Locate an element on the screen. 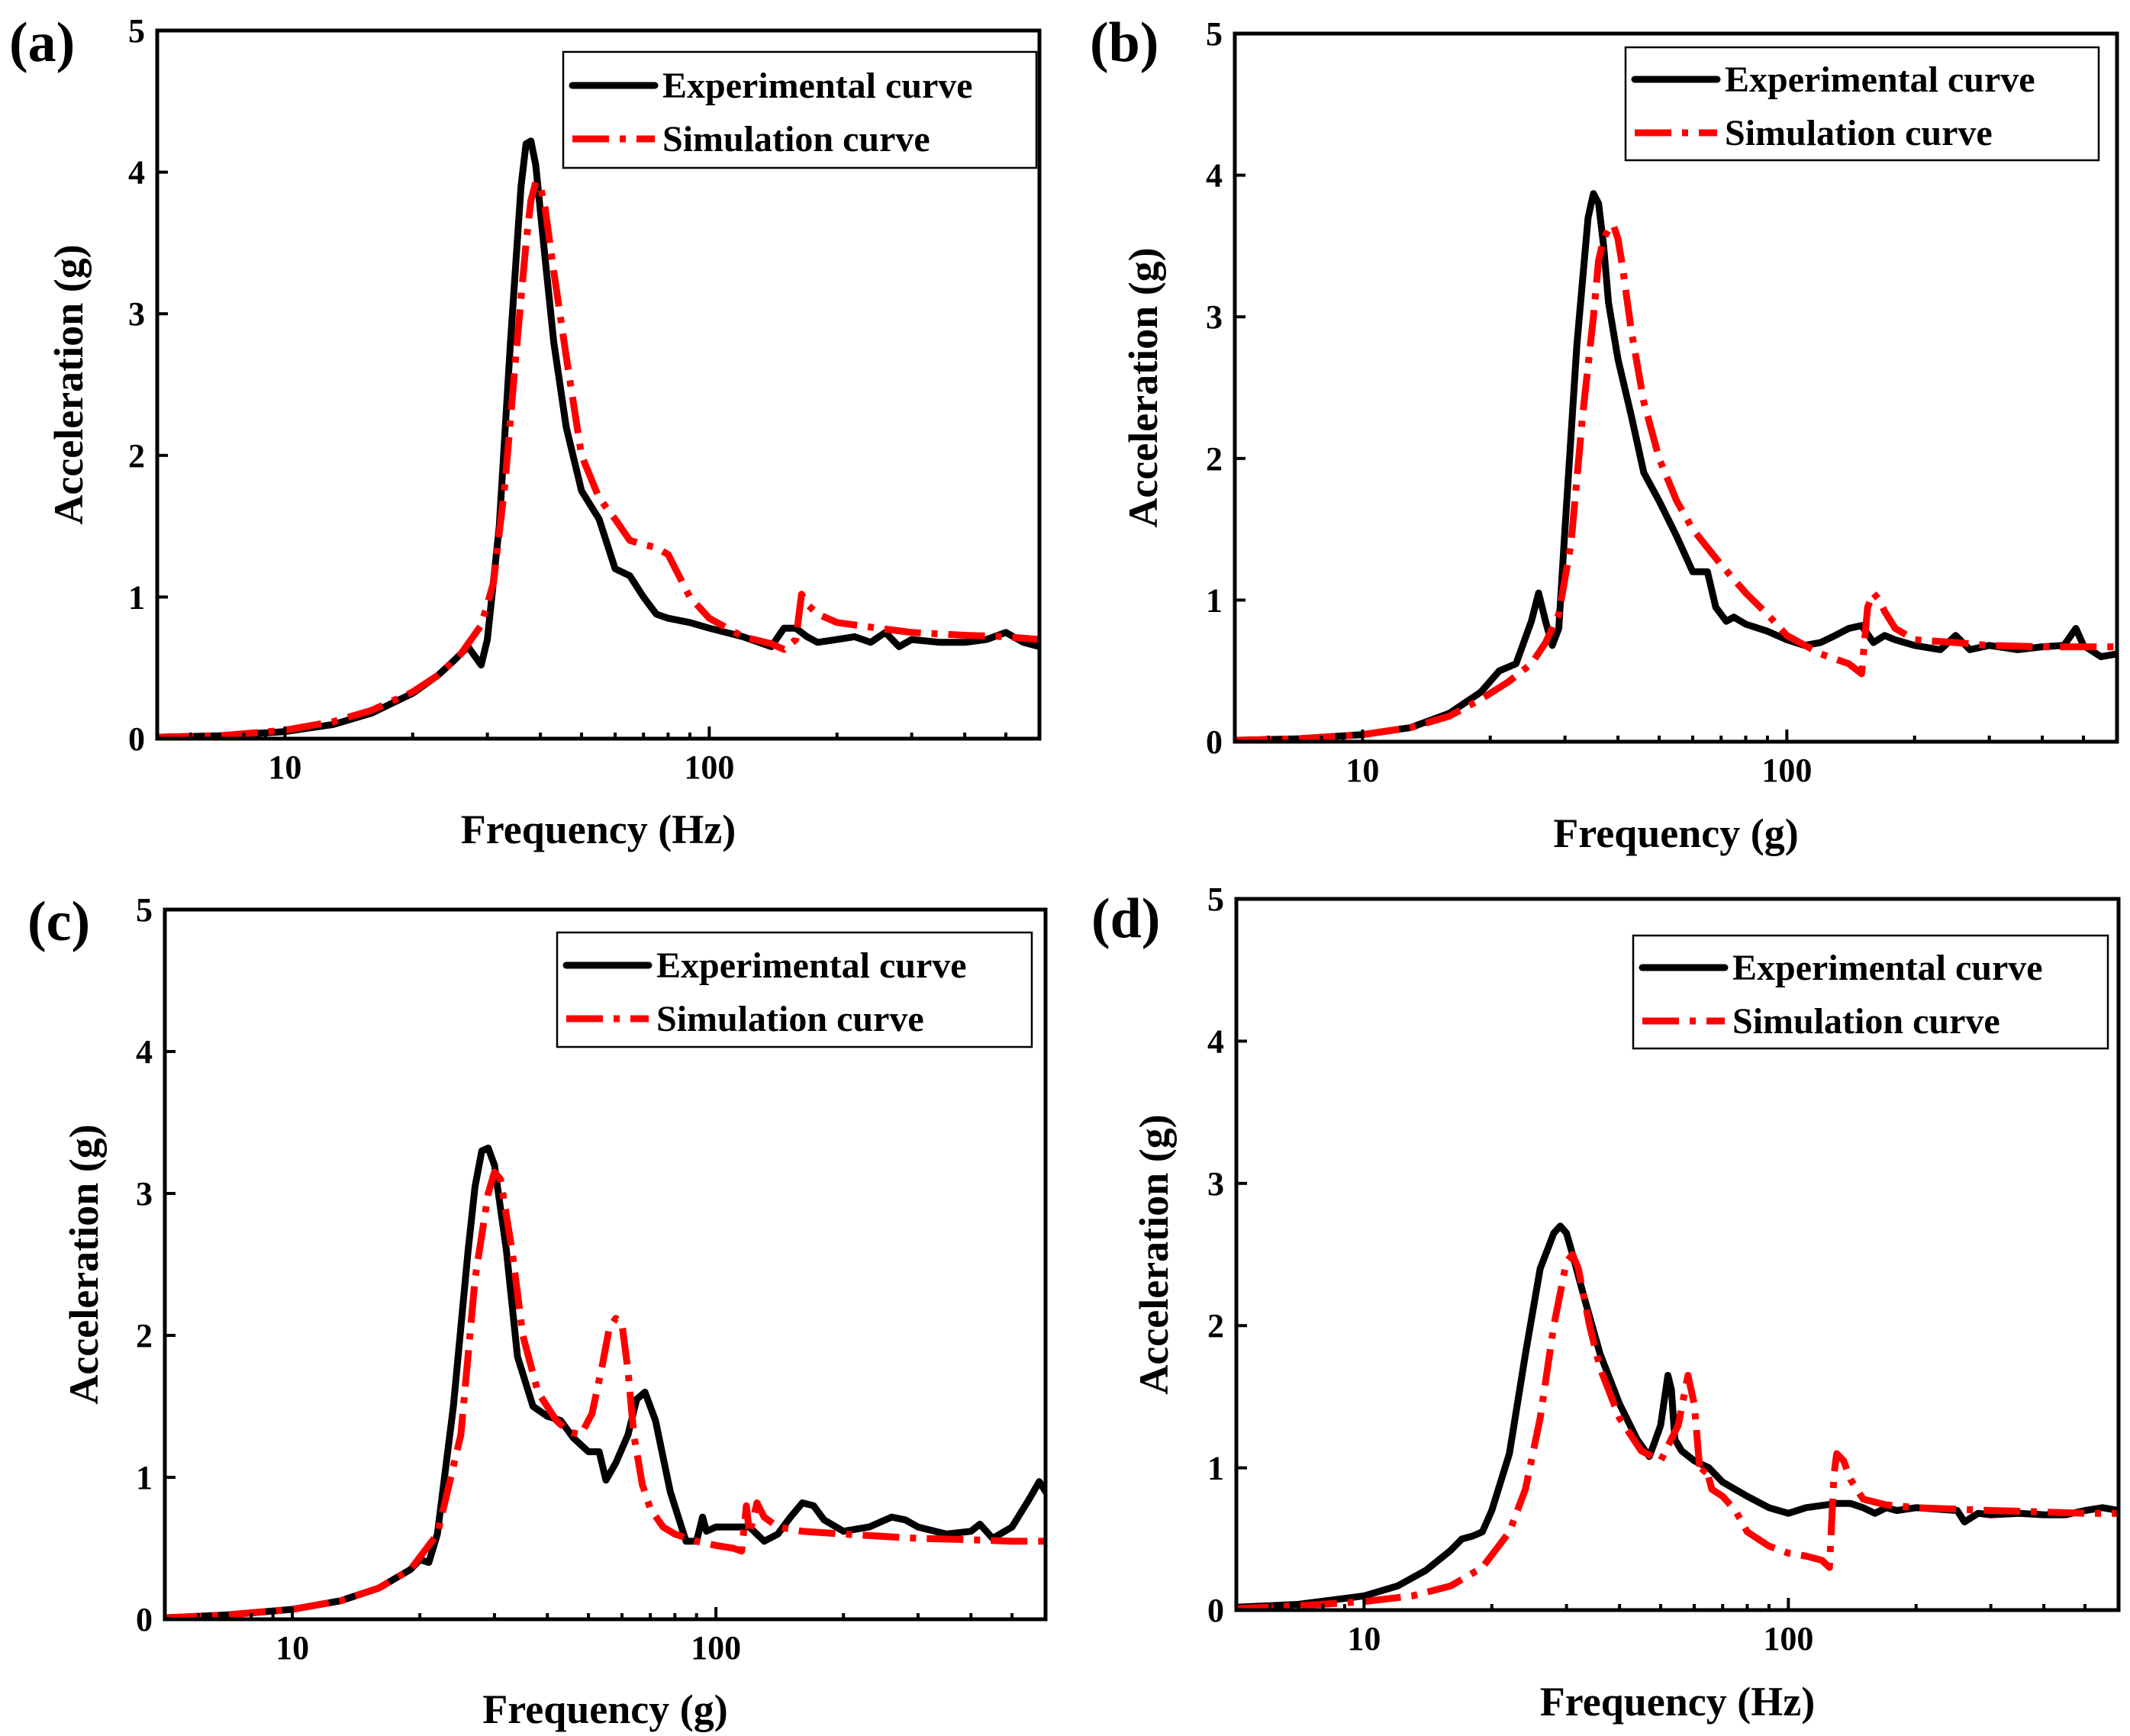  panel-label: (d) is located at coordinates (1126, 918).